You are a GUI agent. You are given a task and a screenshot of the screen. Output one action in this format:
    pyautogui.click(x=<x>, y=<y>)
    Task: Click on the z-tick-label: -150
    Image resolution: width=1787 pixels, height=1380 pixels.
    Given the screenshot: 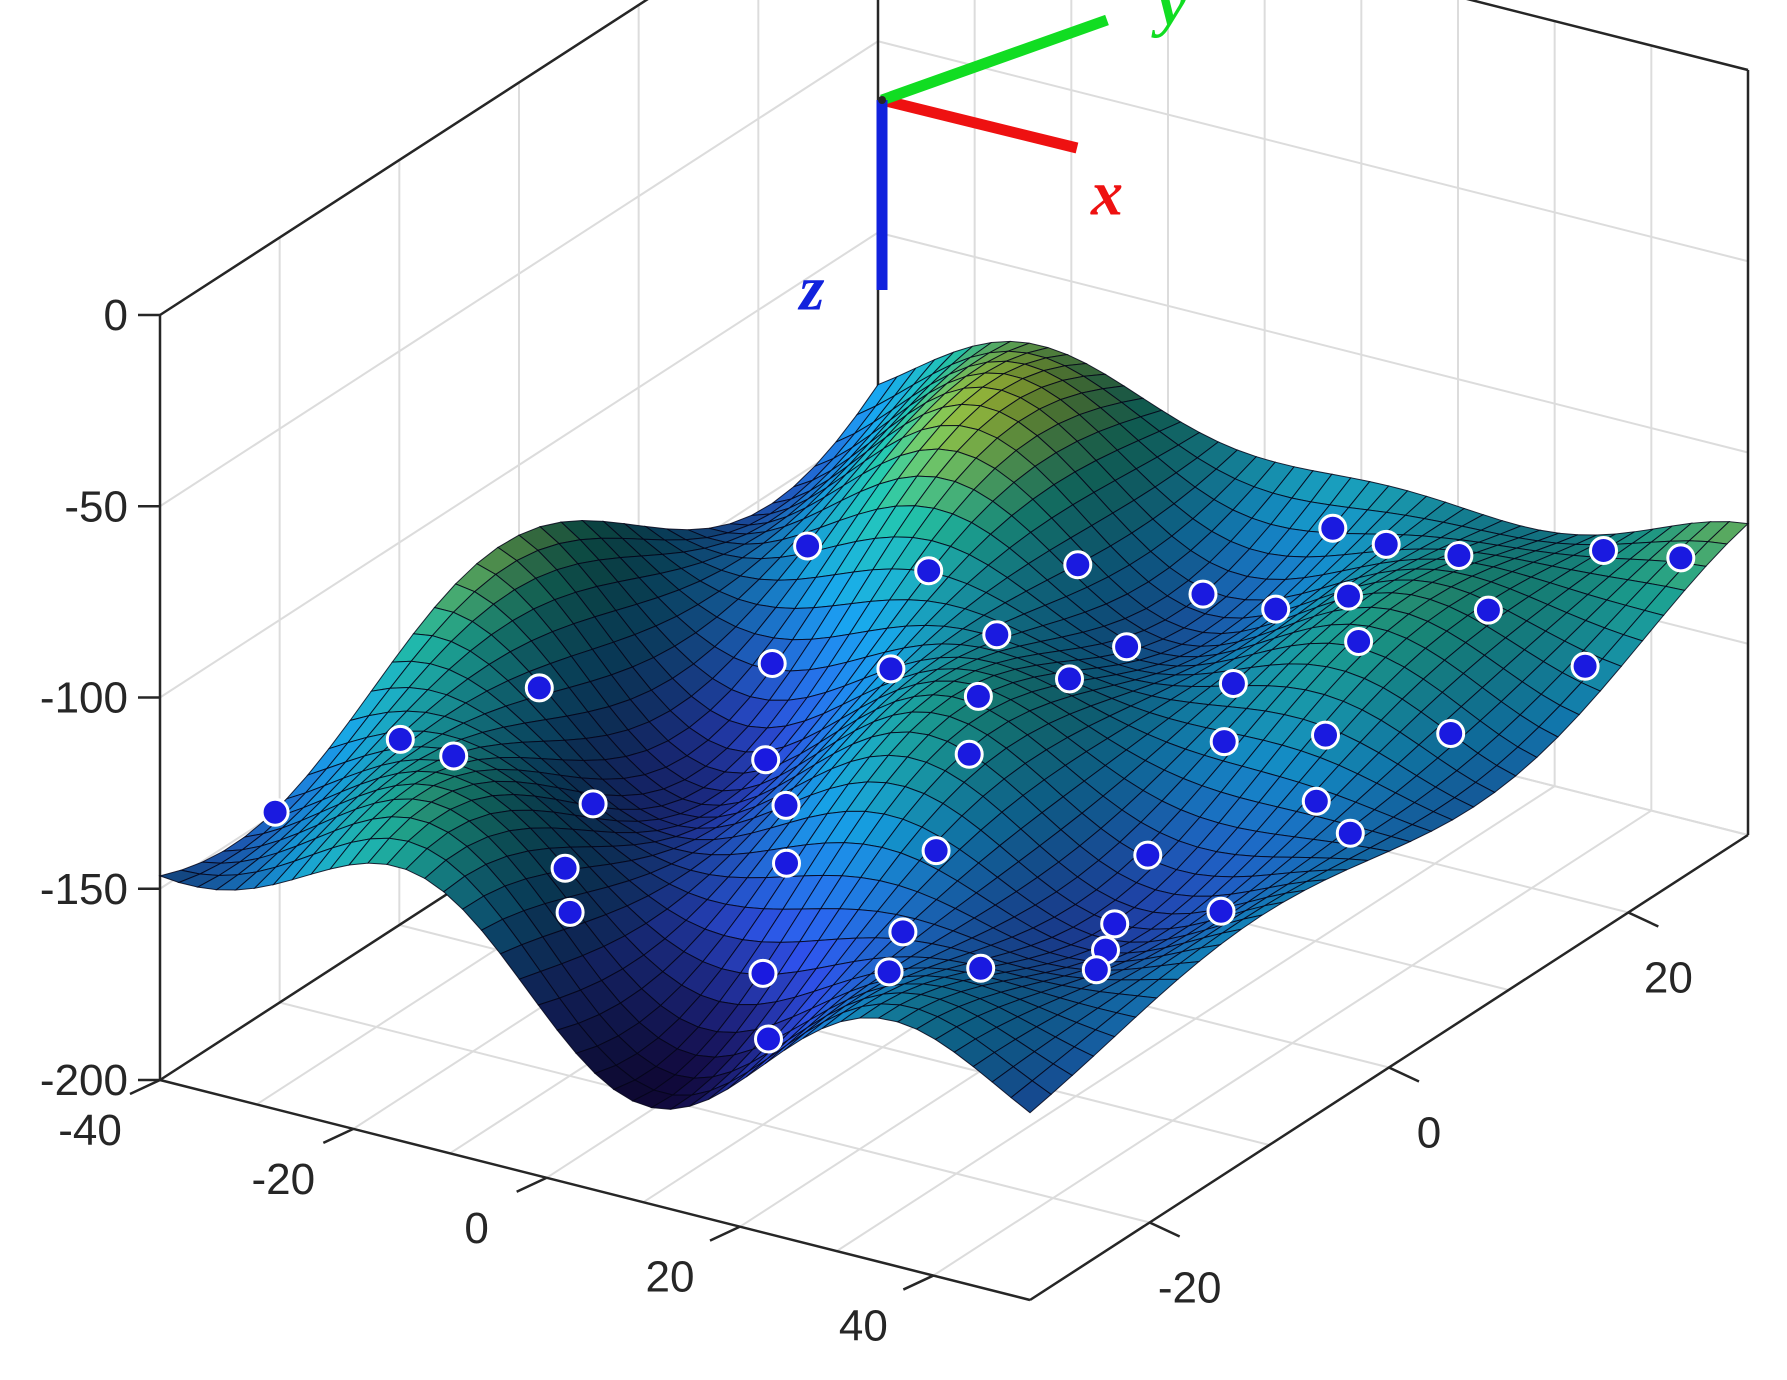 What is the action you would take?
    pyautogui.click(x=84, y=889)
    